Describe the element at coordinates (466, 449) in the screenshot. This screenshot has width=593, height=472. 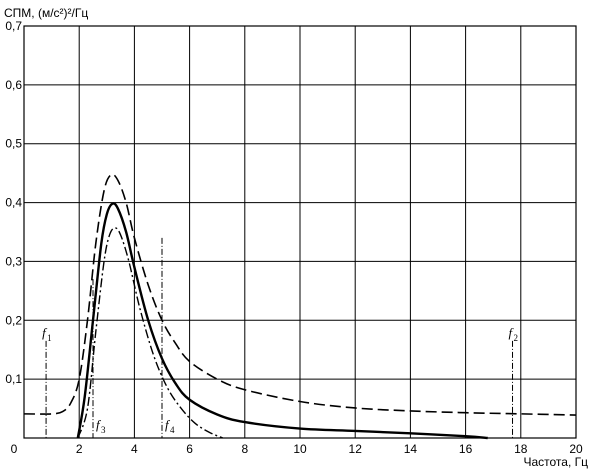
I see `x-tick-label: 16` at that location.